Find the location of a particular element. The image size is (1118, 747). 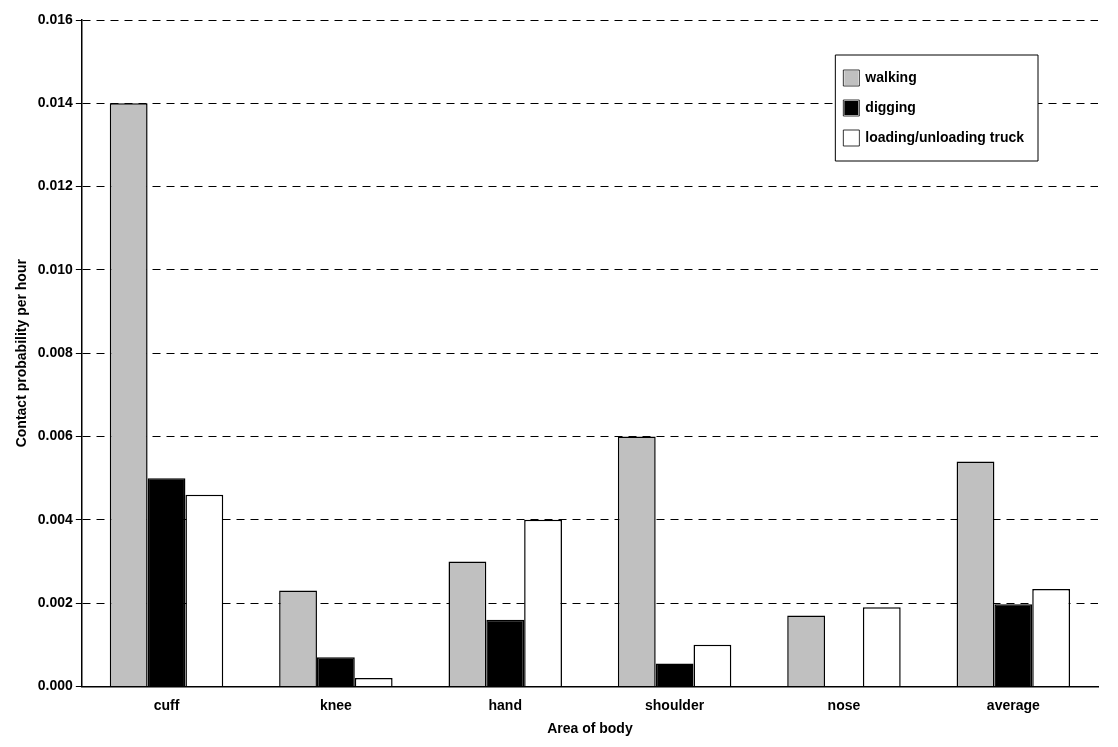

y-tick-label: 0.010 is located at coordinates (55, 268).